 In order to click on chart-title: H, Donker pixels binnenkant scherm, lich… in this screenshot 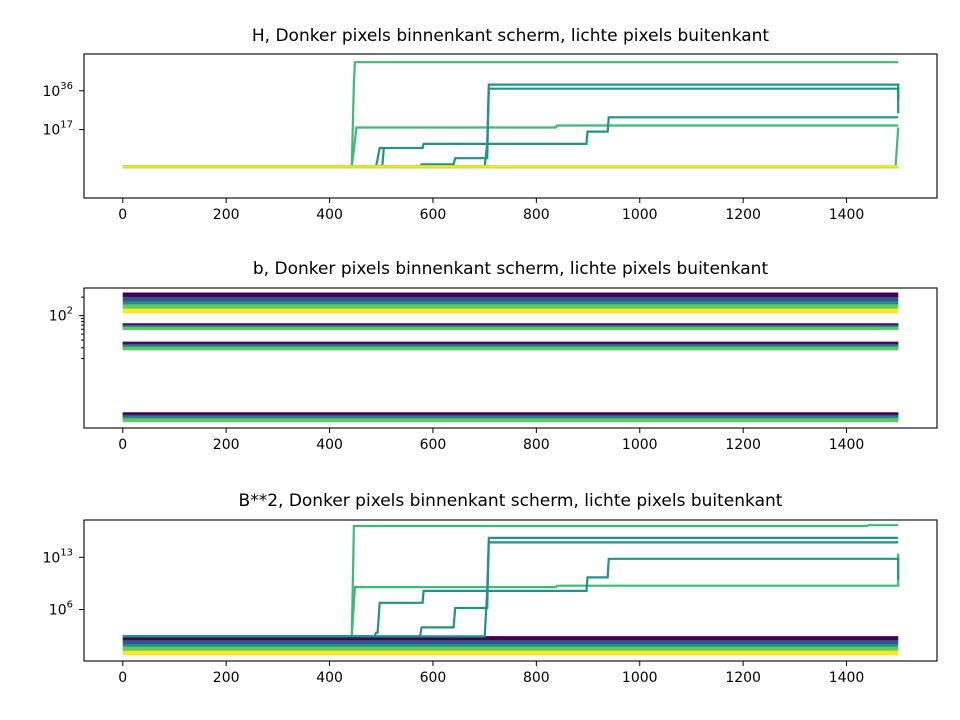, I will do `click(511, 36)`.